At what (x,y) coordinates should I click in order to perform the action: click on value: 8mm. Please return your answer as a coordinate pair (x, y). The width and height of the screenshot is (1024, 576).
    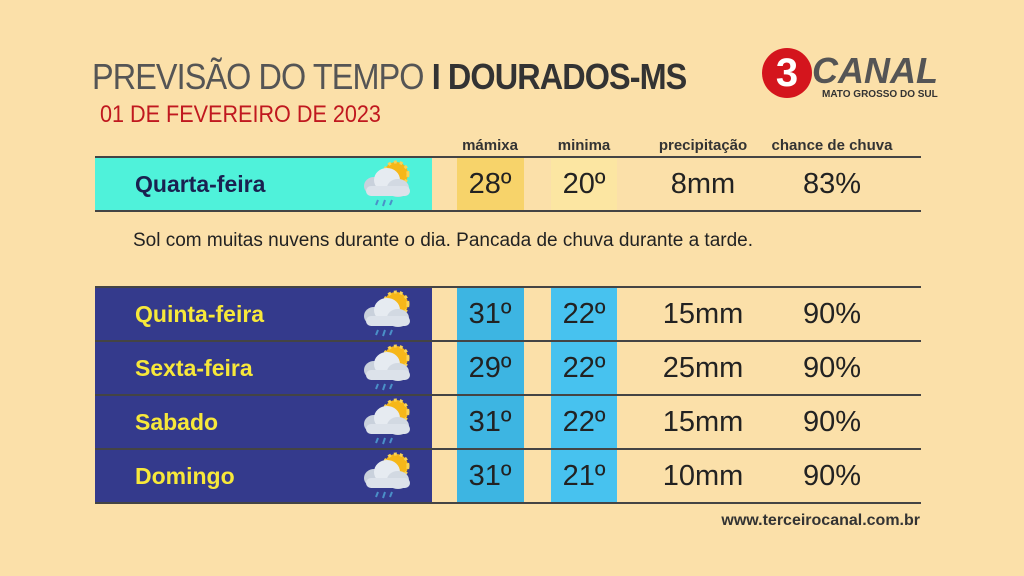
    Looking at the image, I should click on (703, 183).